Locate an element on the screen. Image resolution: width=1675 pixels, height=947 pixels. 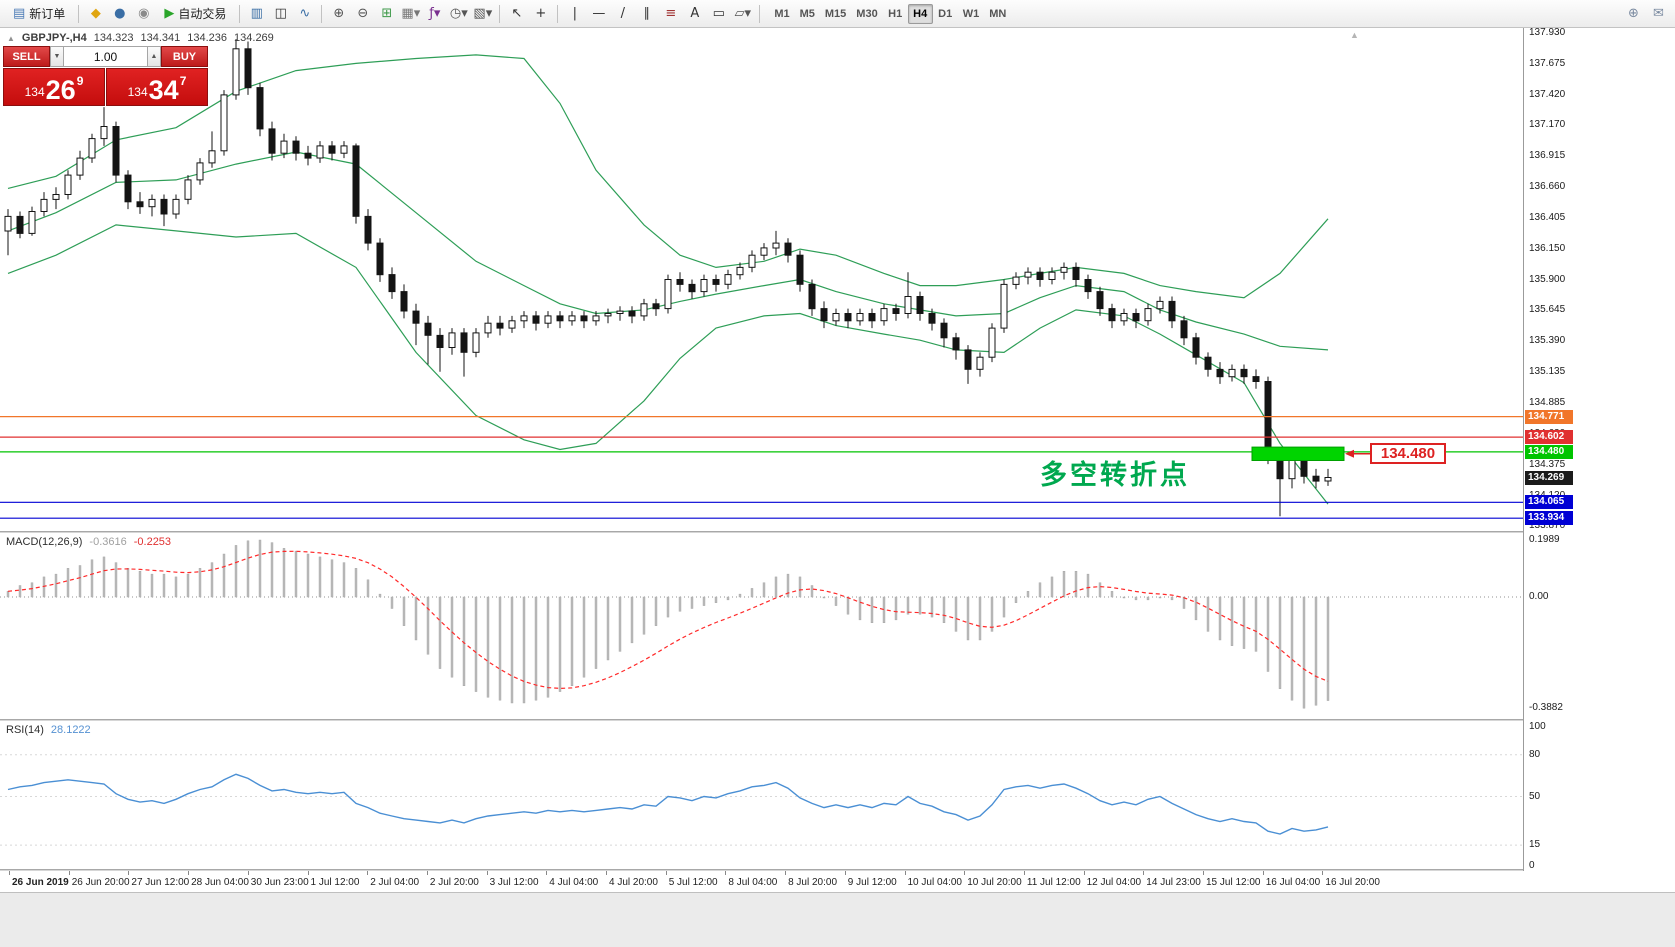
templates-icon: ▧▾ is located at coordinates (482, 14).